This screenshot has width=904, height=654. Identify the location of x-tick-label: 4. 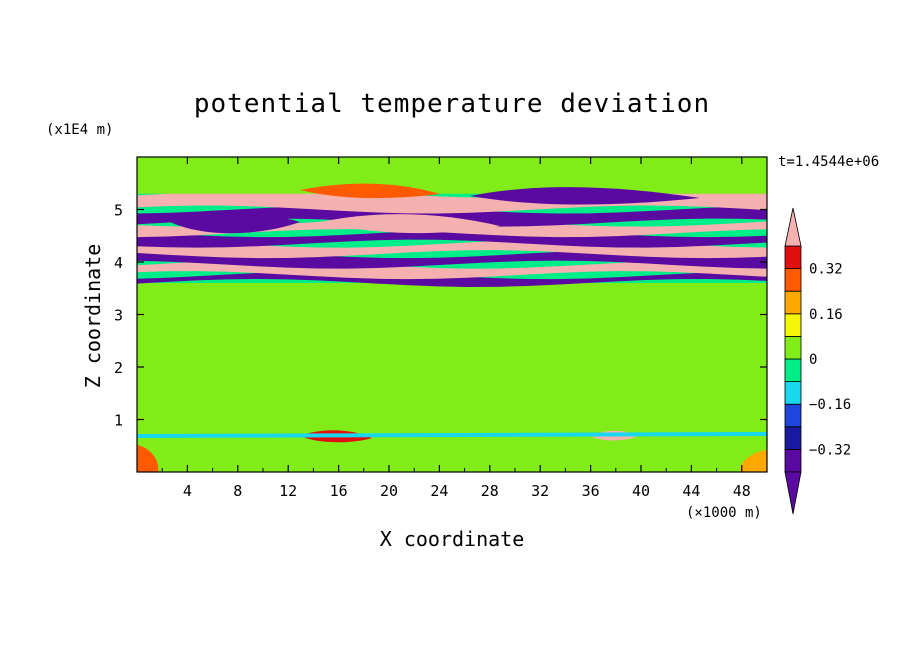
(187, 491).